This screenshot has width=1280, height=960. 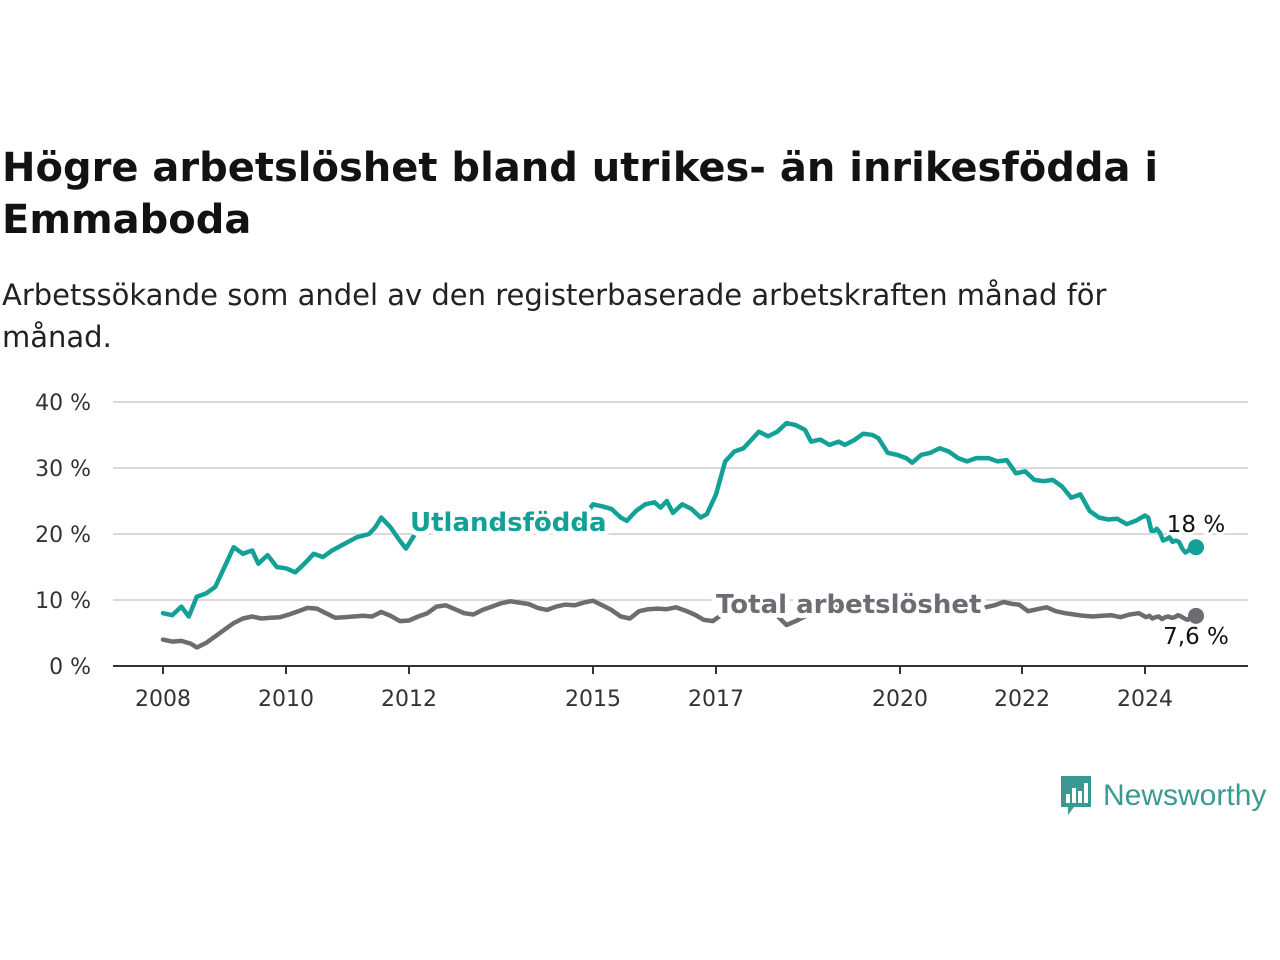 I want to click on end-label-total: 7,6 %, so click(x=1196, y=637).